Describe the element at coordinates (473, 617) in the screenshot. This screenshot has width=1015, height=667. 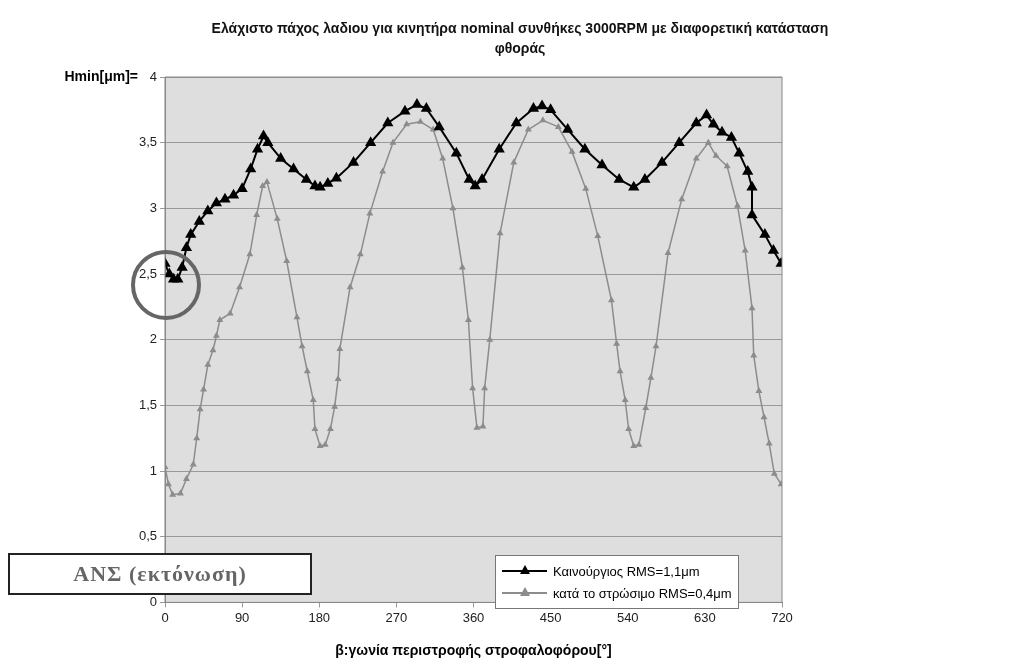
I see `x-tick-label: 360` at that location.